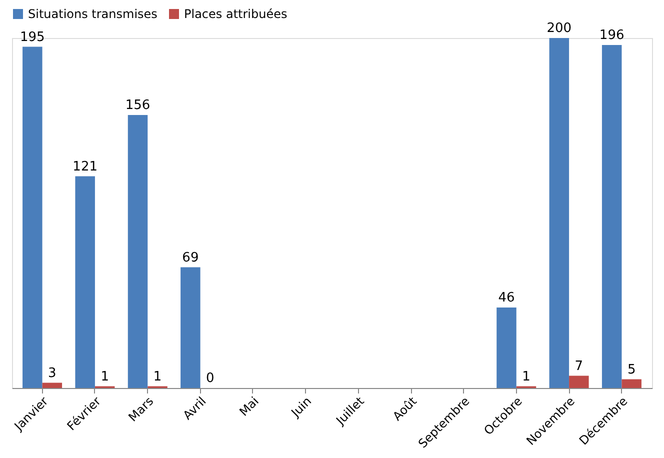  Describe the element at coordinates (93, 14) in the screenshot. I see `legend-label: Situations transmises` at that location.